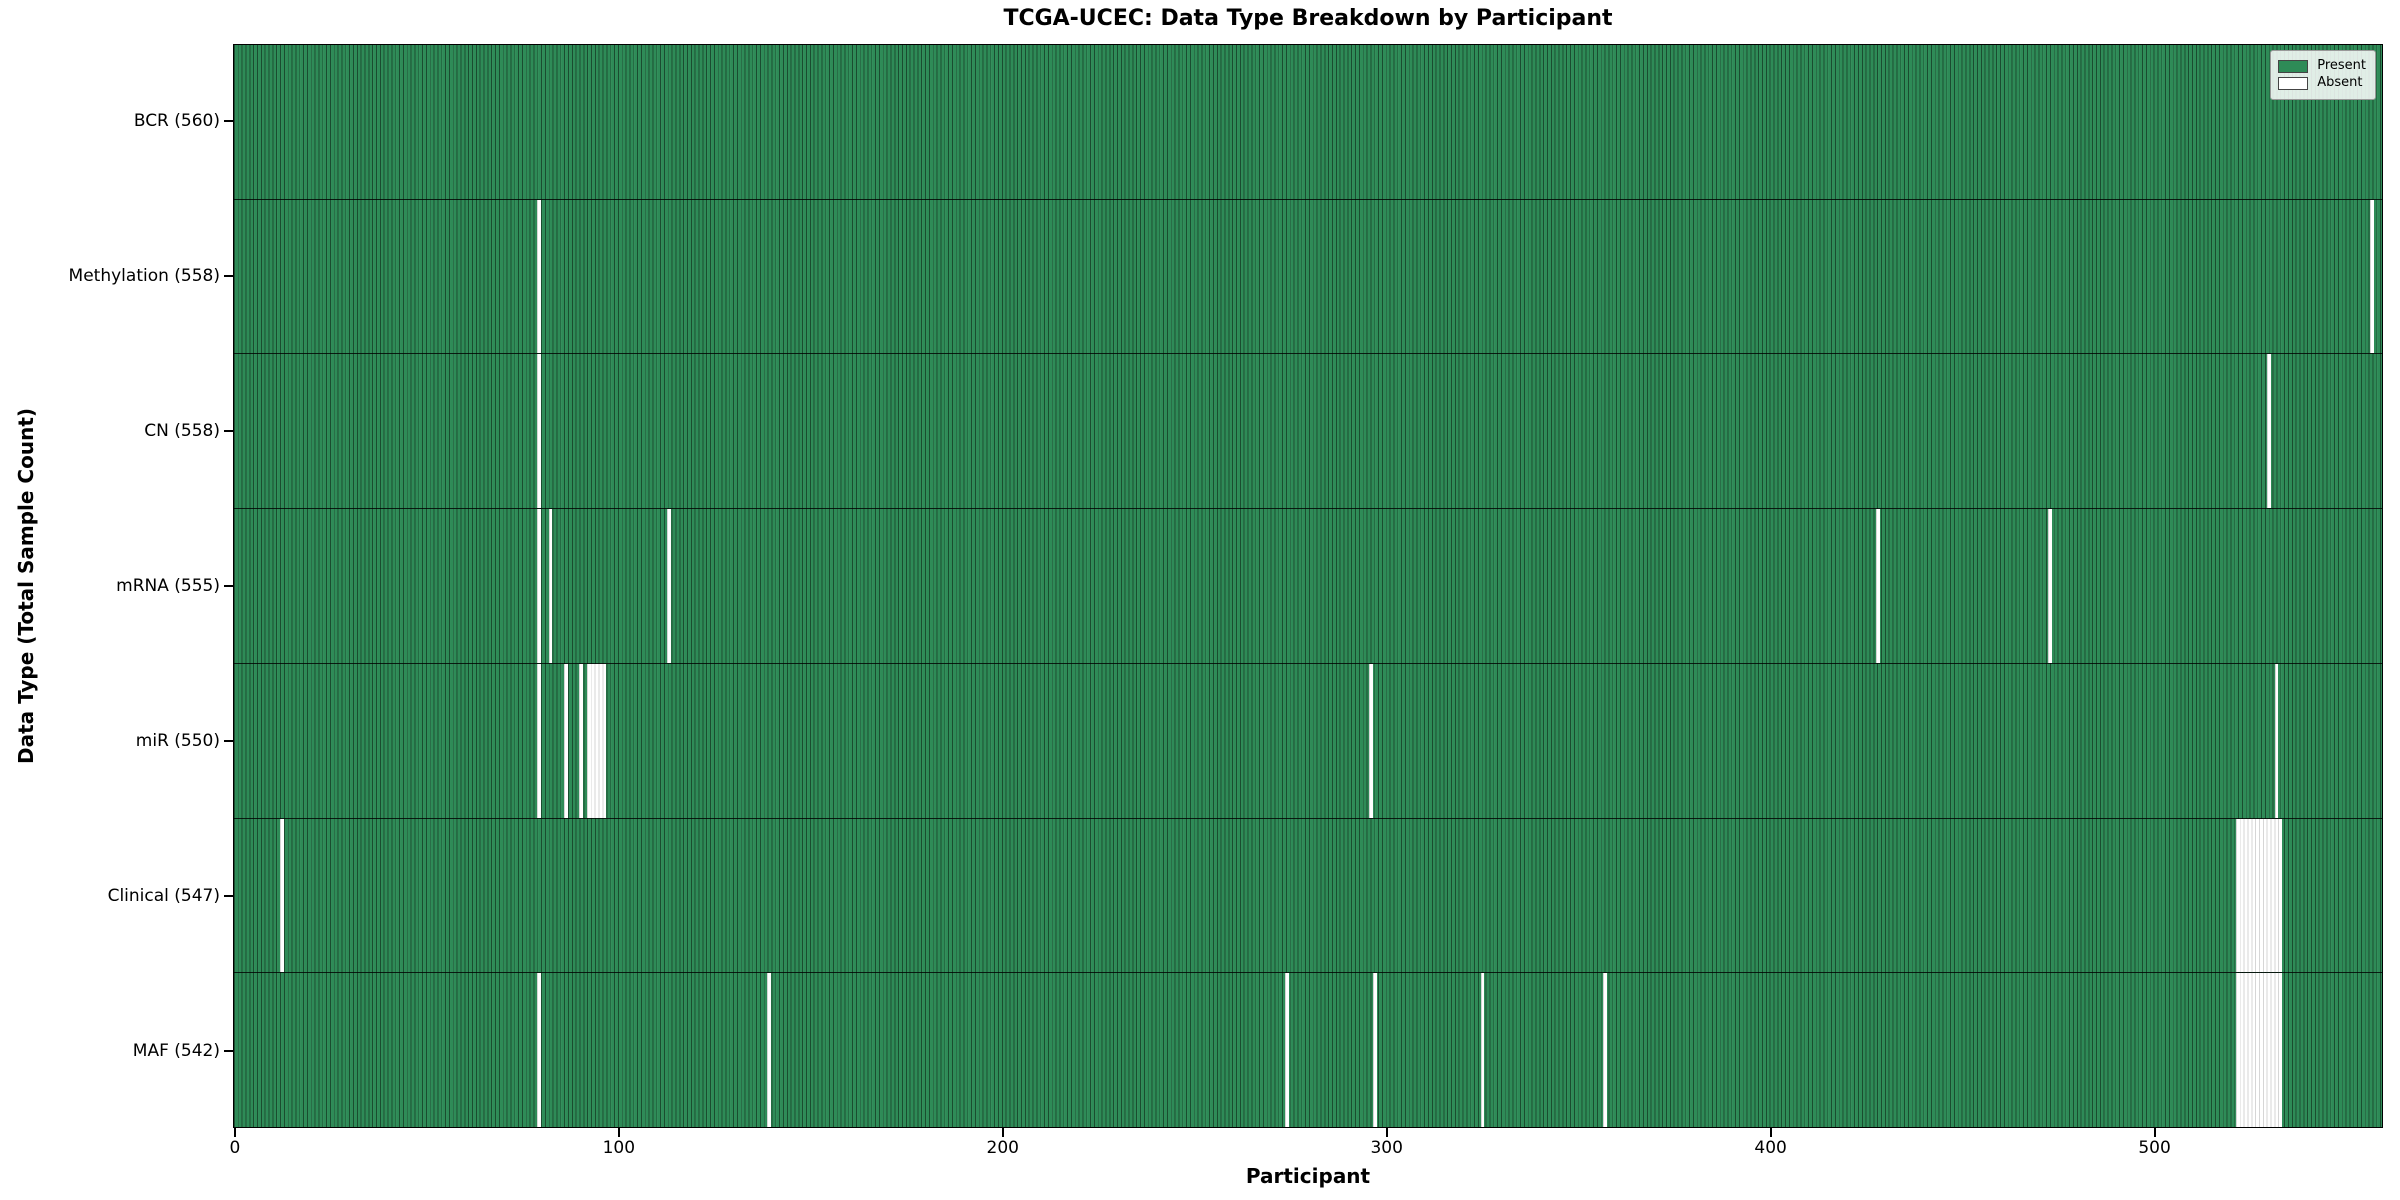 The width and height of the screenshot is (2400, 1200). Describe the element at coordinates (1308, 276) in the screenshot. I see `data-row-methylation` at that location.